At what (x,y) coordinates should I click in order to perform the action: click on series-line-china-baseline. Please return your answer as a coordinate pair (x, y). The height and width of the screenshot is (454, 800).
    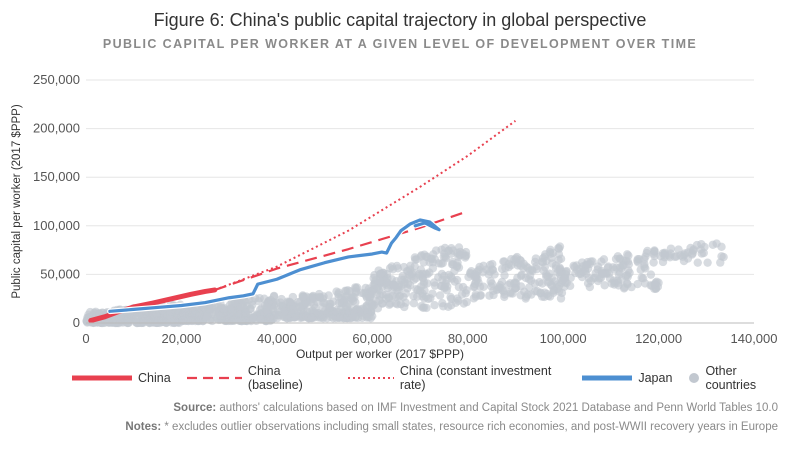
    Looking at the image, I should click on (341, 250).